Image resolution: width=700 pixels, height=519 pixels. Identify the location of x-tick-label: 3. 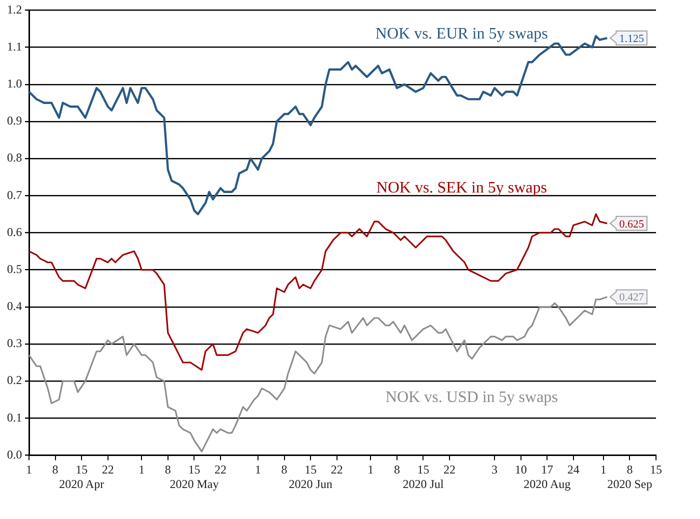
(495, 469).